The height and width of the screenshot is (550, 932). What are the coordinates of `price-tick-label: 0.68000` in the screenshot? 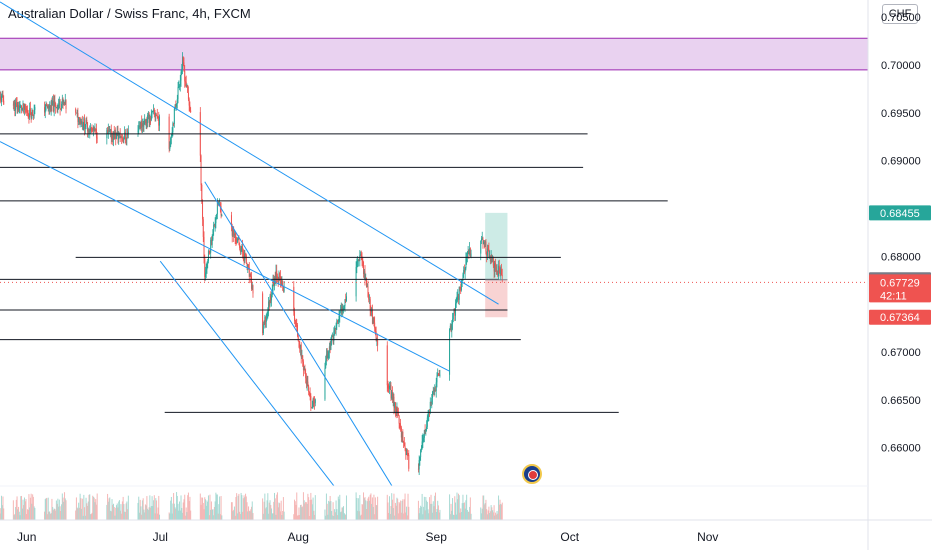 It's located at (901, 257).